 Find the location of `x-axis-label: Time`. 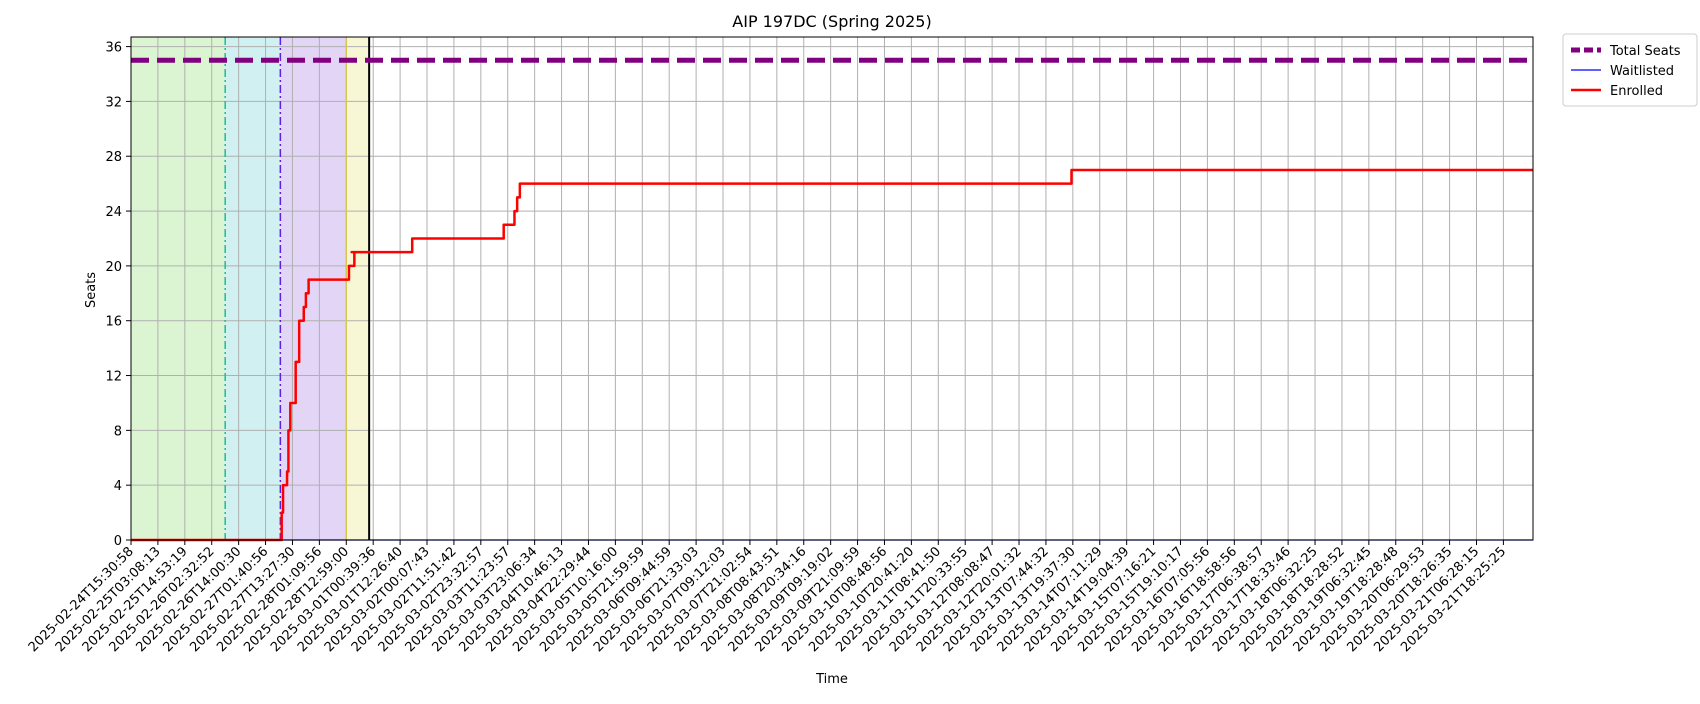

x-axis-label: Time is located at coordinates (831, 679).